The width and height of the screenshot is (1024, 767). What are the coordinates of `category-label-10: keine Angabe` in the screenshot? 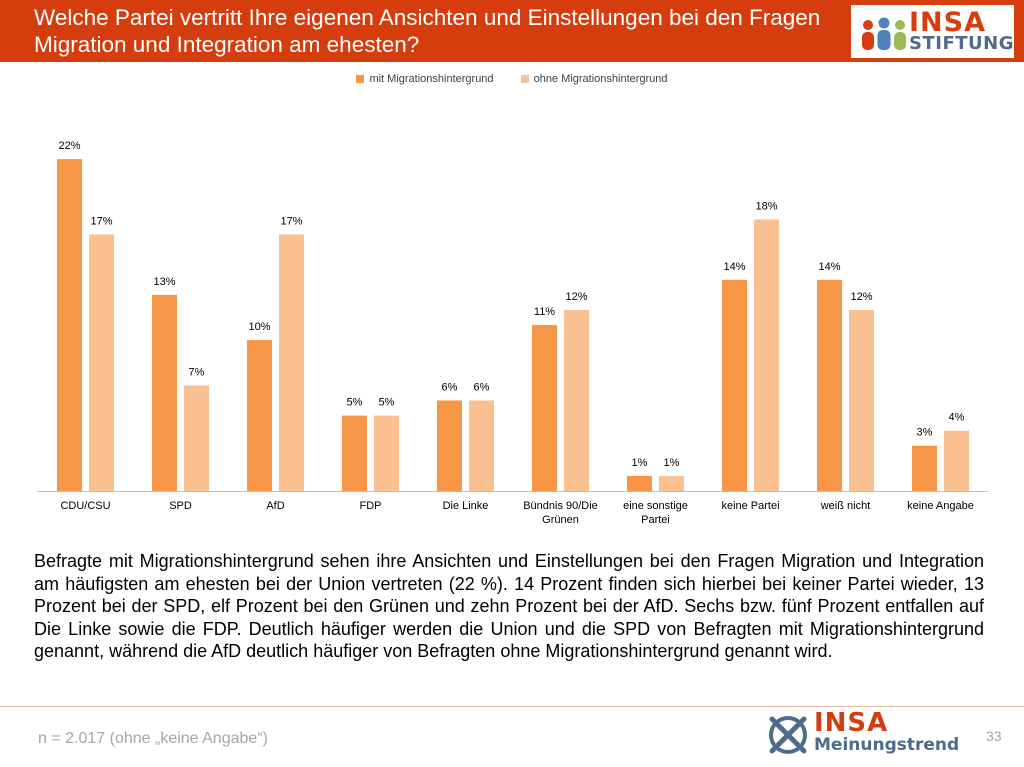 It's located at (940, 506).